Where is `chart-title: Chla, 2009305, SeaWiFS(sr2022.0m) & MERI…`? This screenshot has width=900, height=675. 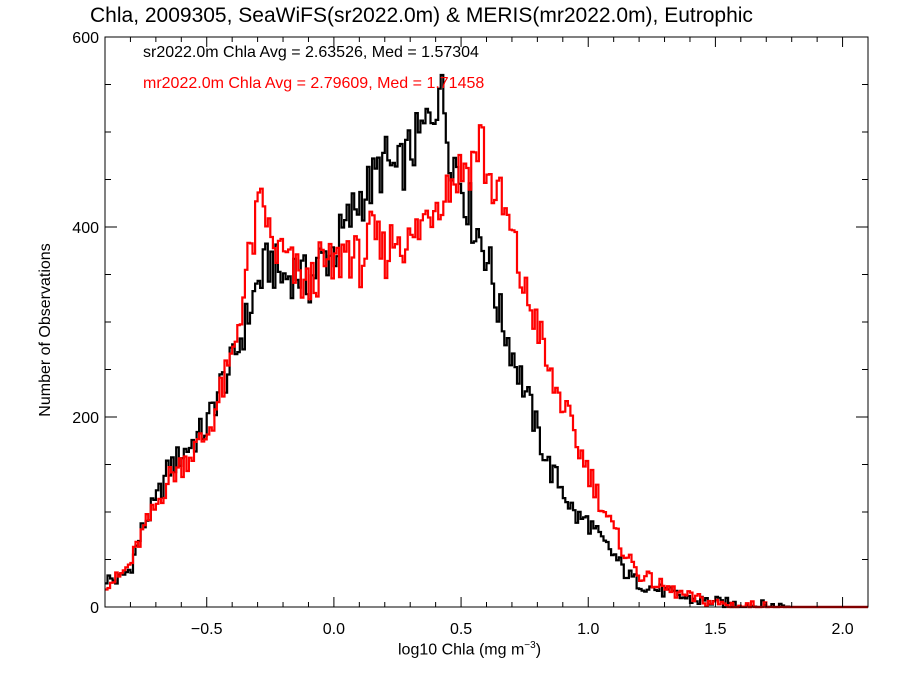
chart-title: Chla, 2009305, SeaWiFS(sr2022.0m) & MERI… is located at coordinates (421, 15).